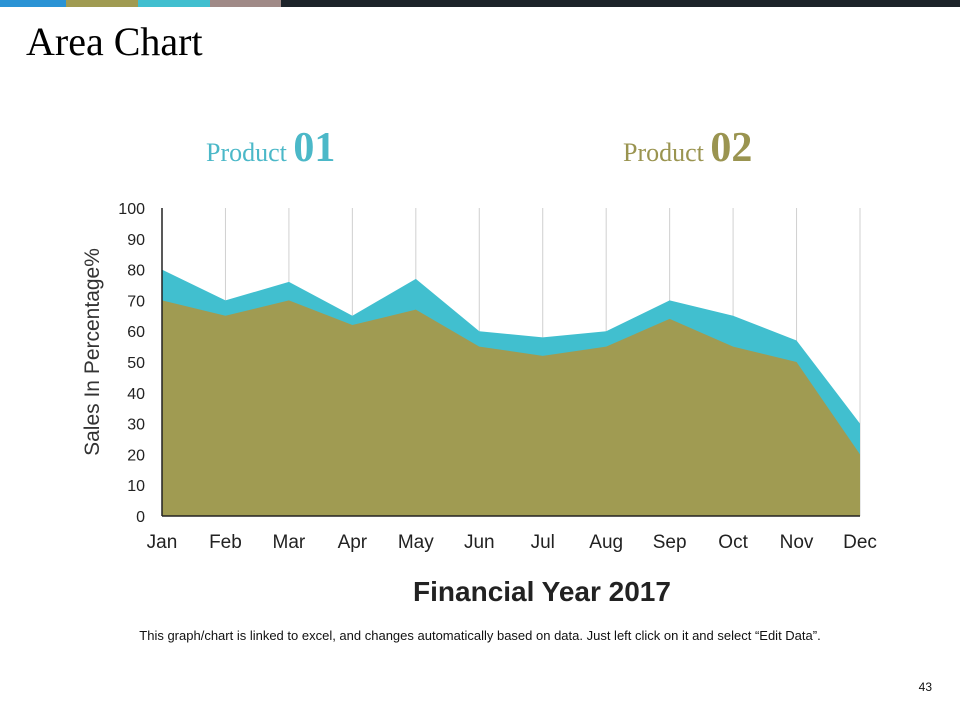 Image resolution: width=960 pixels, height=720 pixels. I want to click on x-tick-label: Aug, so click(606, 542).